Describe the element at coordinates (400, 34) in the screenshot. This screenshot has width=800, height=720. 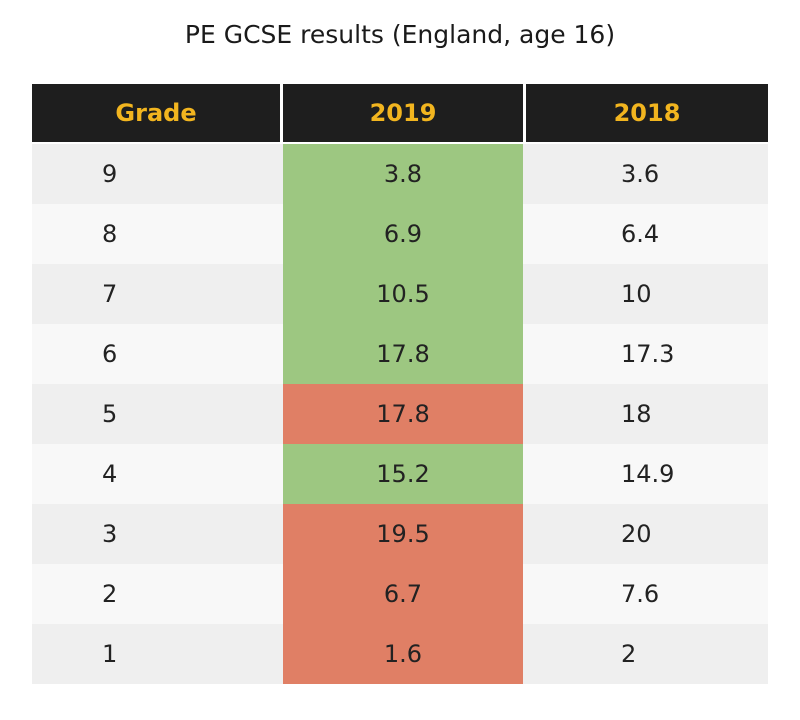
I see `chart-title: PE GCSE results (England, age 16)` at that location.